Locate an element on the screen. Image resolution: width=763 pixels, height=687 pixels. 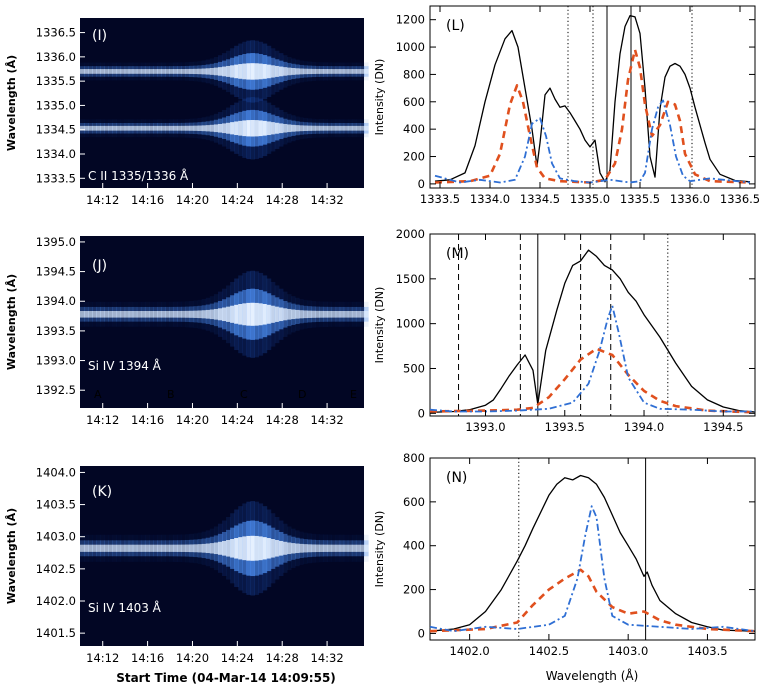
x-tick-label: 14:20 is located at coordinates (192, 200).